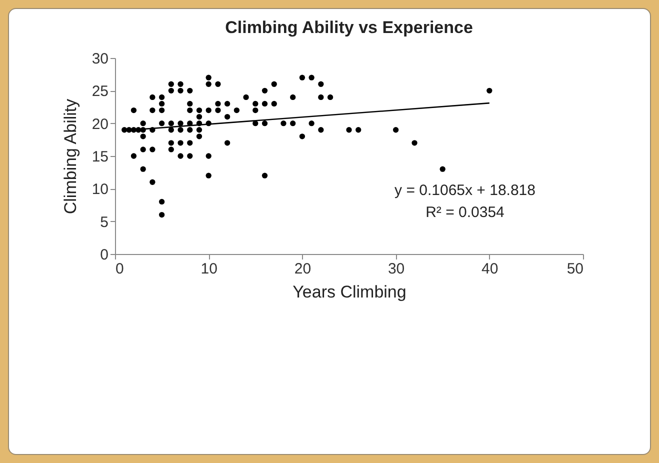 This screenshot has height=463, width=659. I want to click on y-tick-label: 5, so click(104, 222).